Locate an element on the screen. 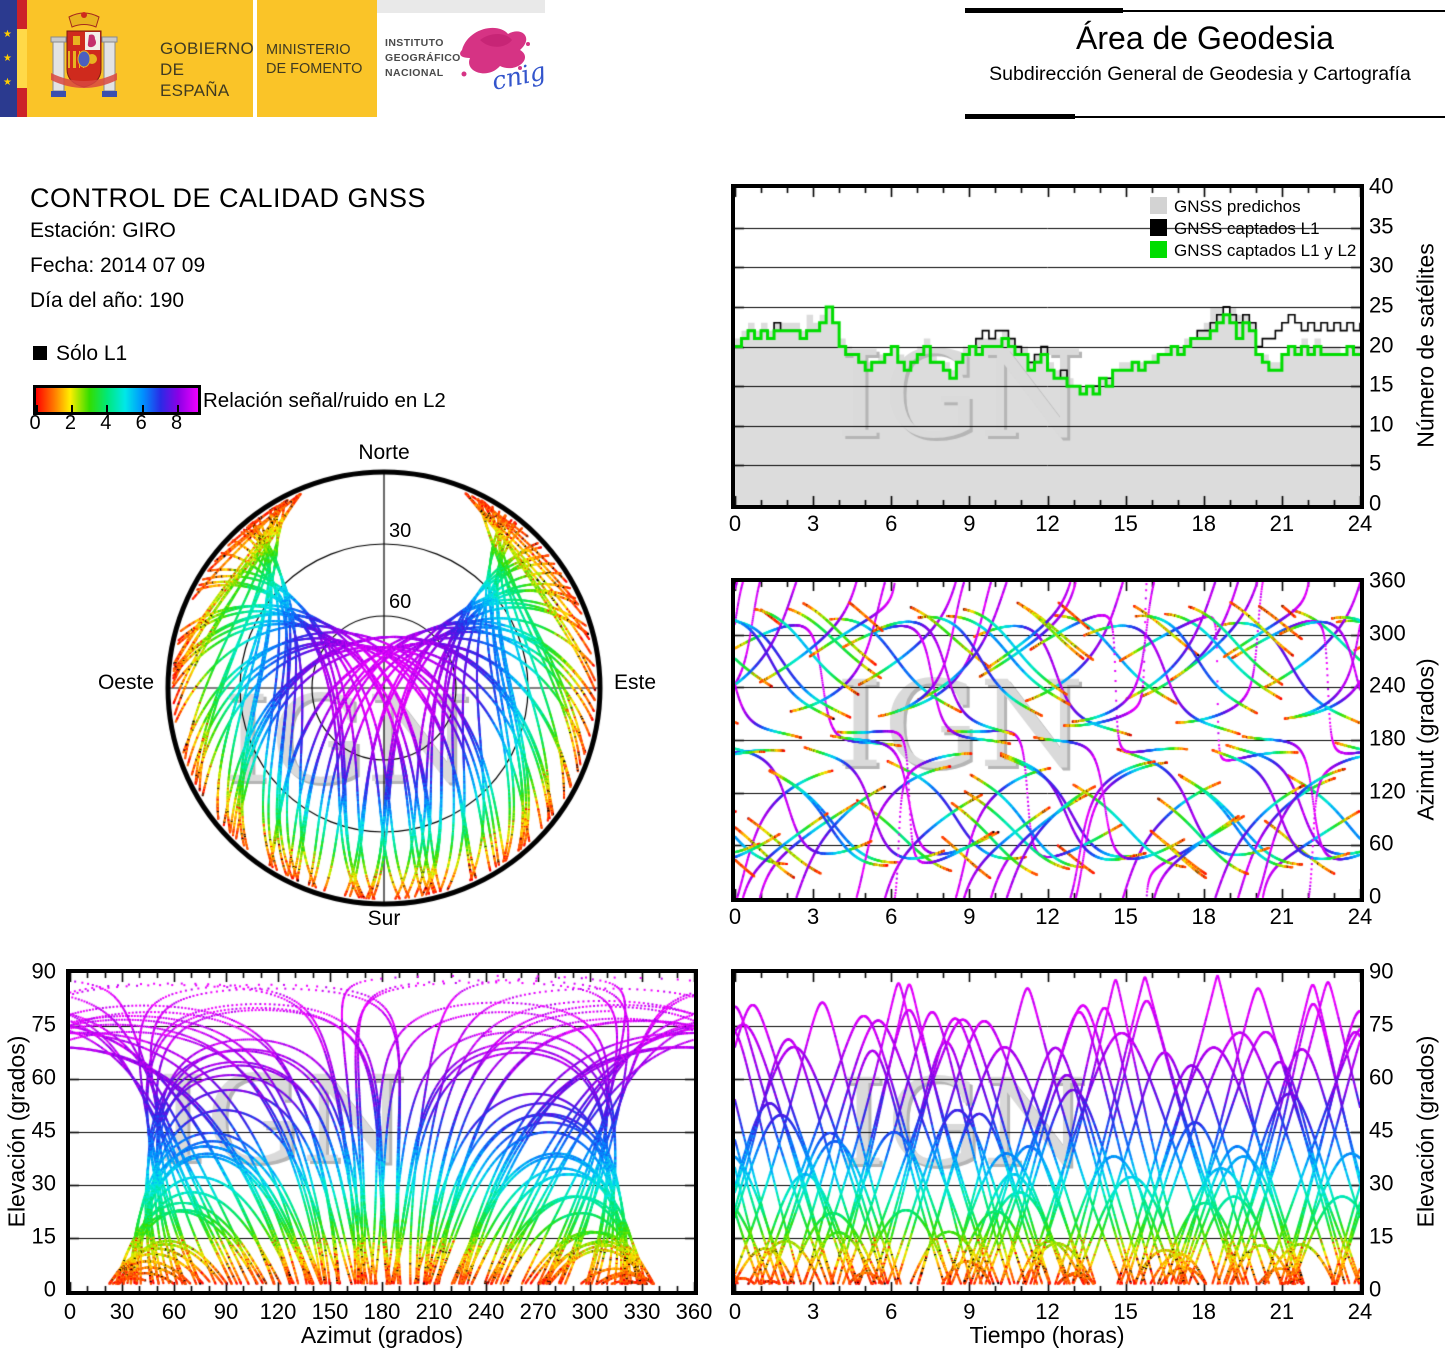 This screenshot has width=1445, height=1350. x-tick-label: 12 is located at coordinates (1047, 523).